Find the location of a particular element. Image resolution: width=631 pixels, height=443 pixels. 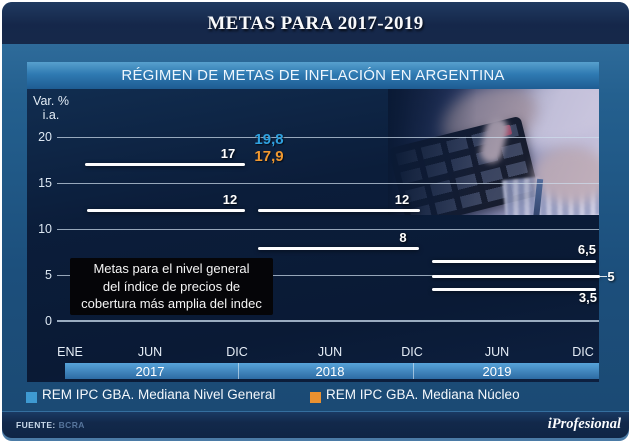

value-label-12-2018: 12 is located at coordinates (402, 199).